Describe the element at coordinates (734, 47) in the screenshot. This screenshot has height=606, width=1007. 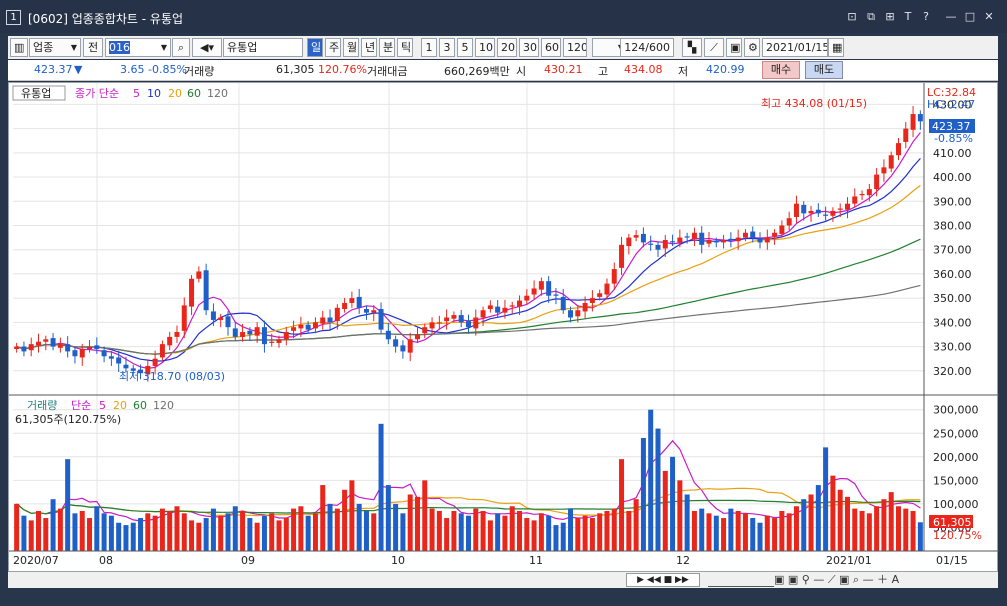
I see `save-icon: ▣` at that location.